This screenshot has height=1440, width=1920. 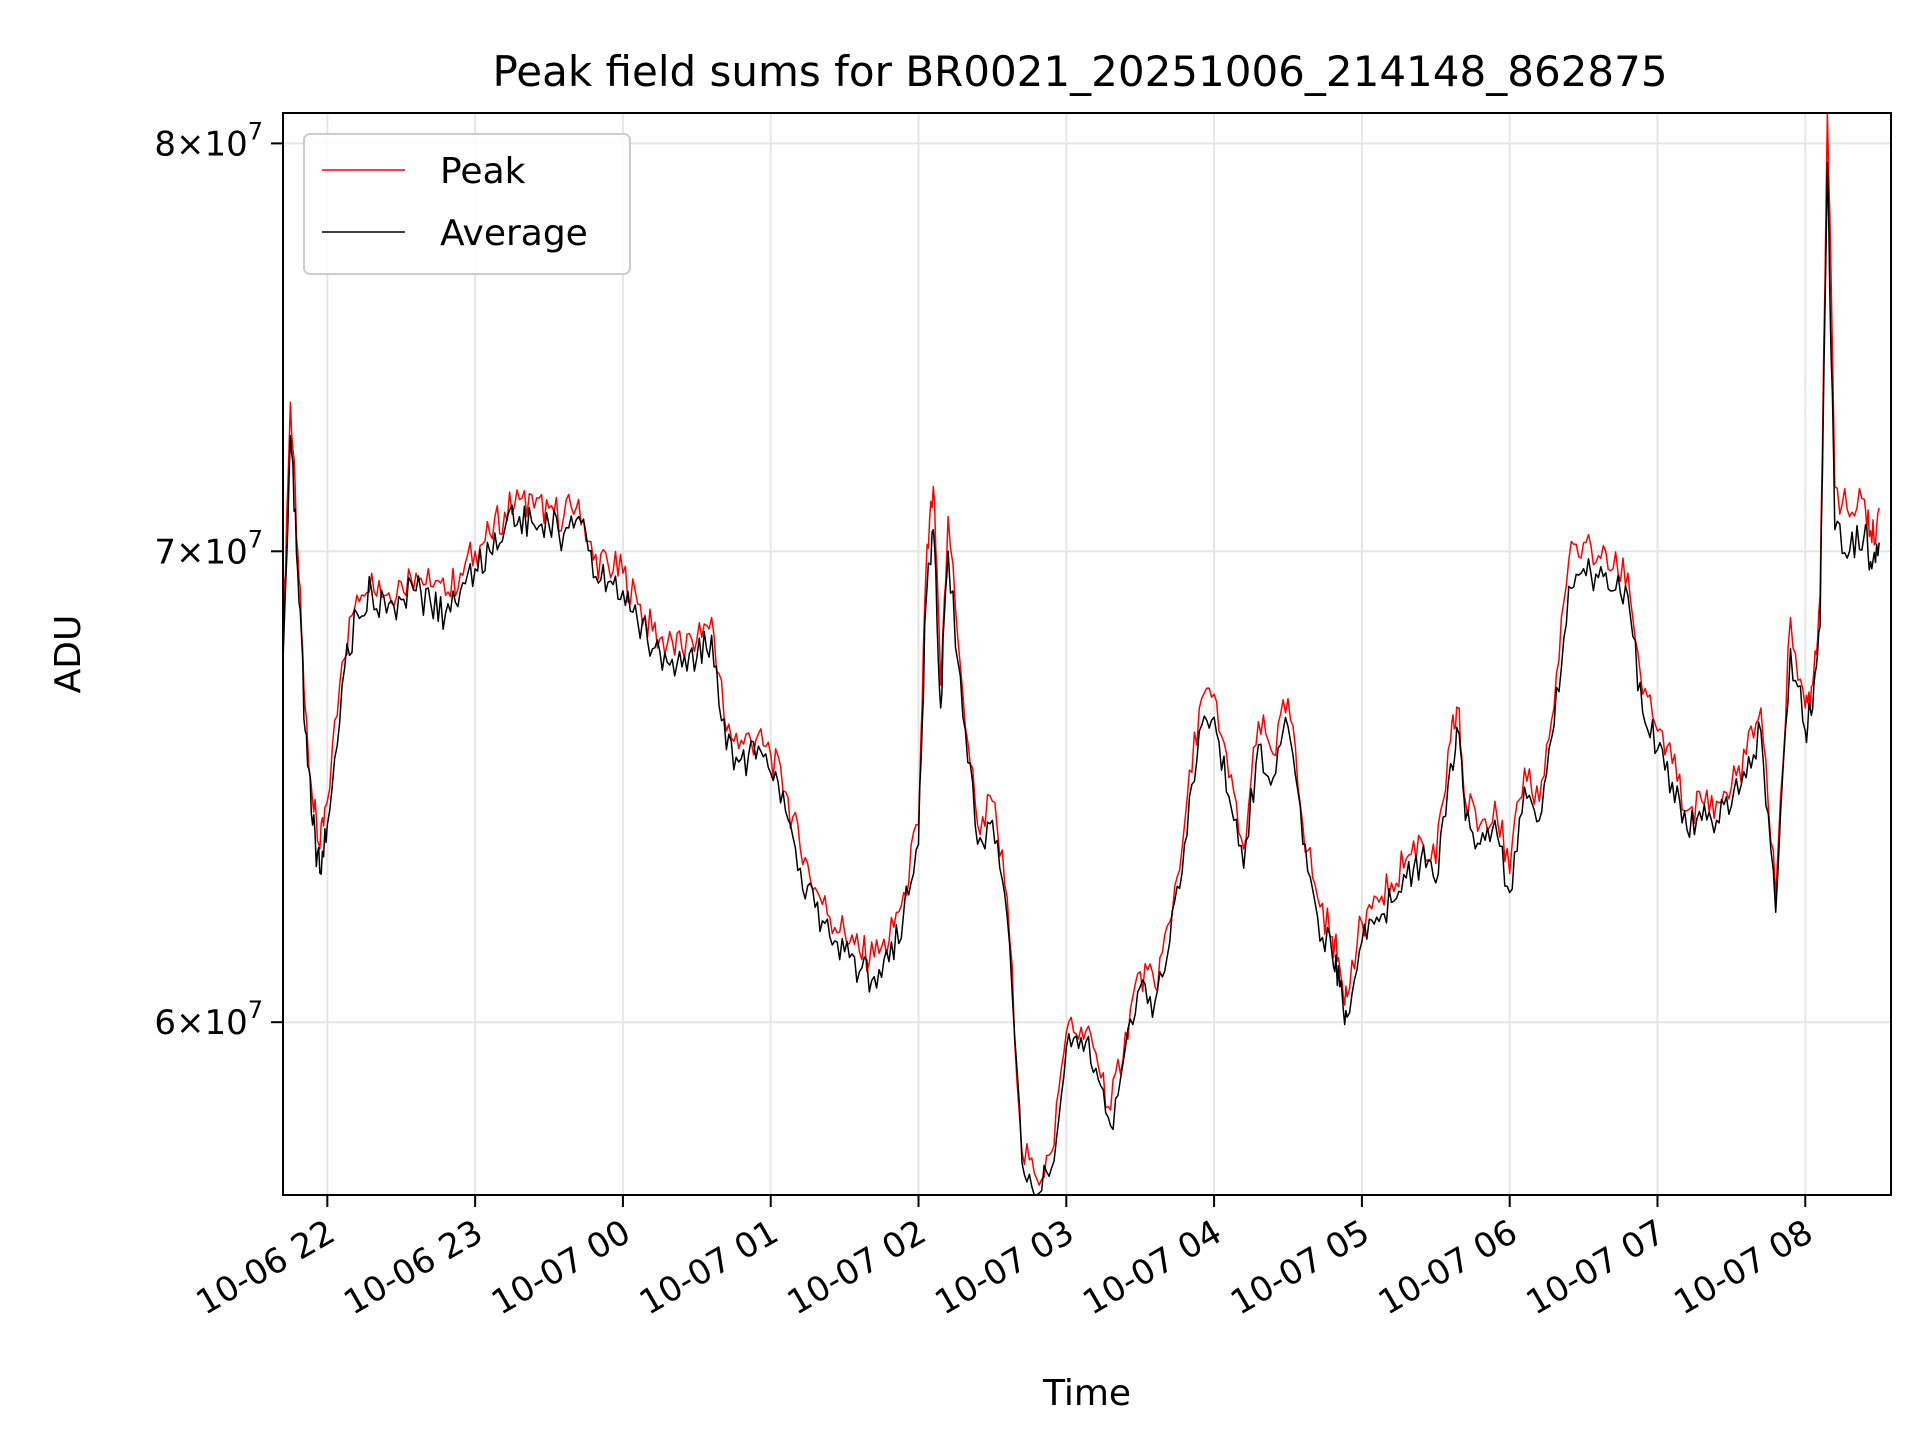 What do you see at coordinates (208, 548) in the screenshot?
I see `y-tick-label: 7×107` at bounding box center [208, 548].